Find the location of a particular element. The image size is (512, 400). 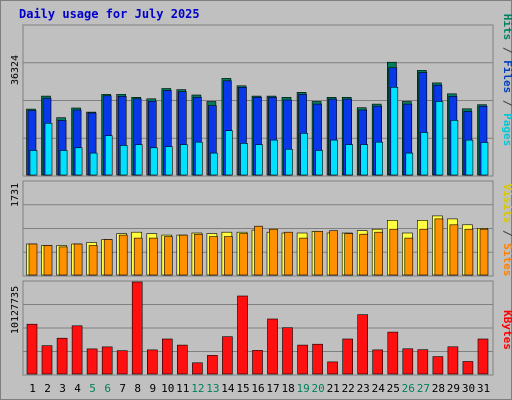

x-tick-label: 14 is located at coordinates (228, 388).